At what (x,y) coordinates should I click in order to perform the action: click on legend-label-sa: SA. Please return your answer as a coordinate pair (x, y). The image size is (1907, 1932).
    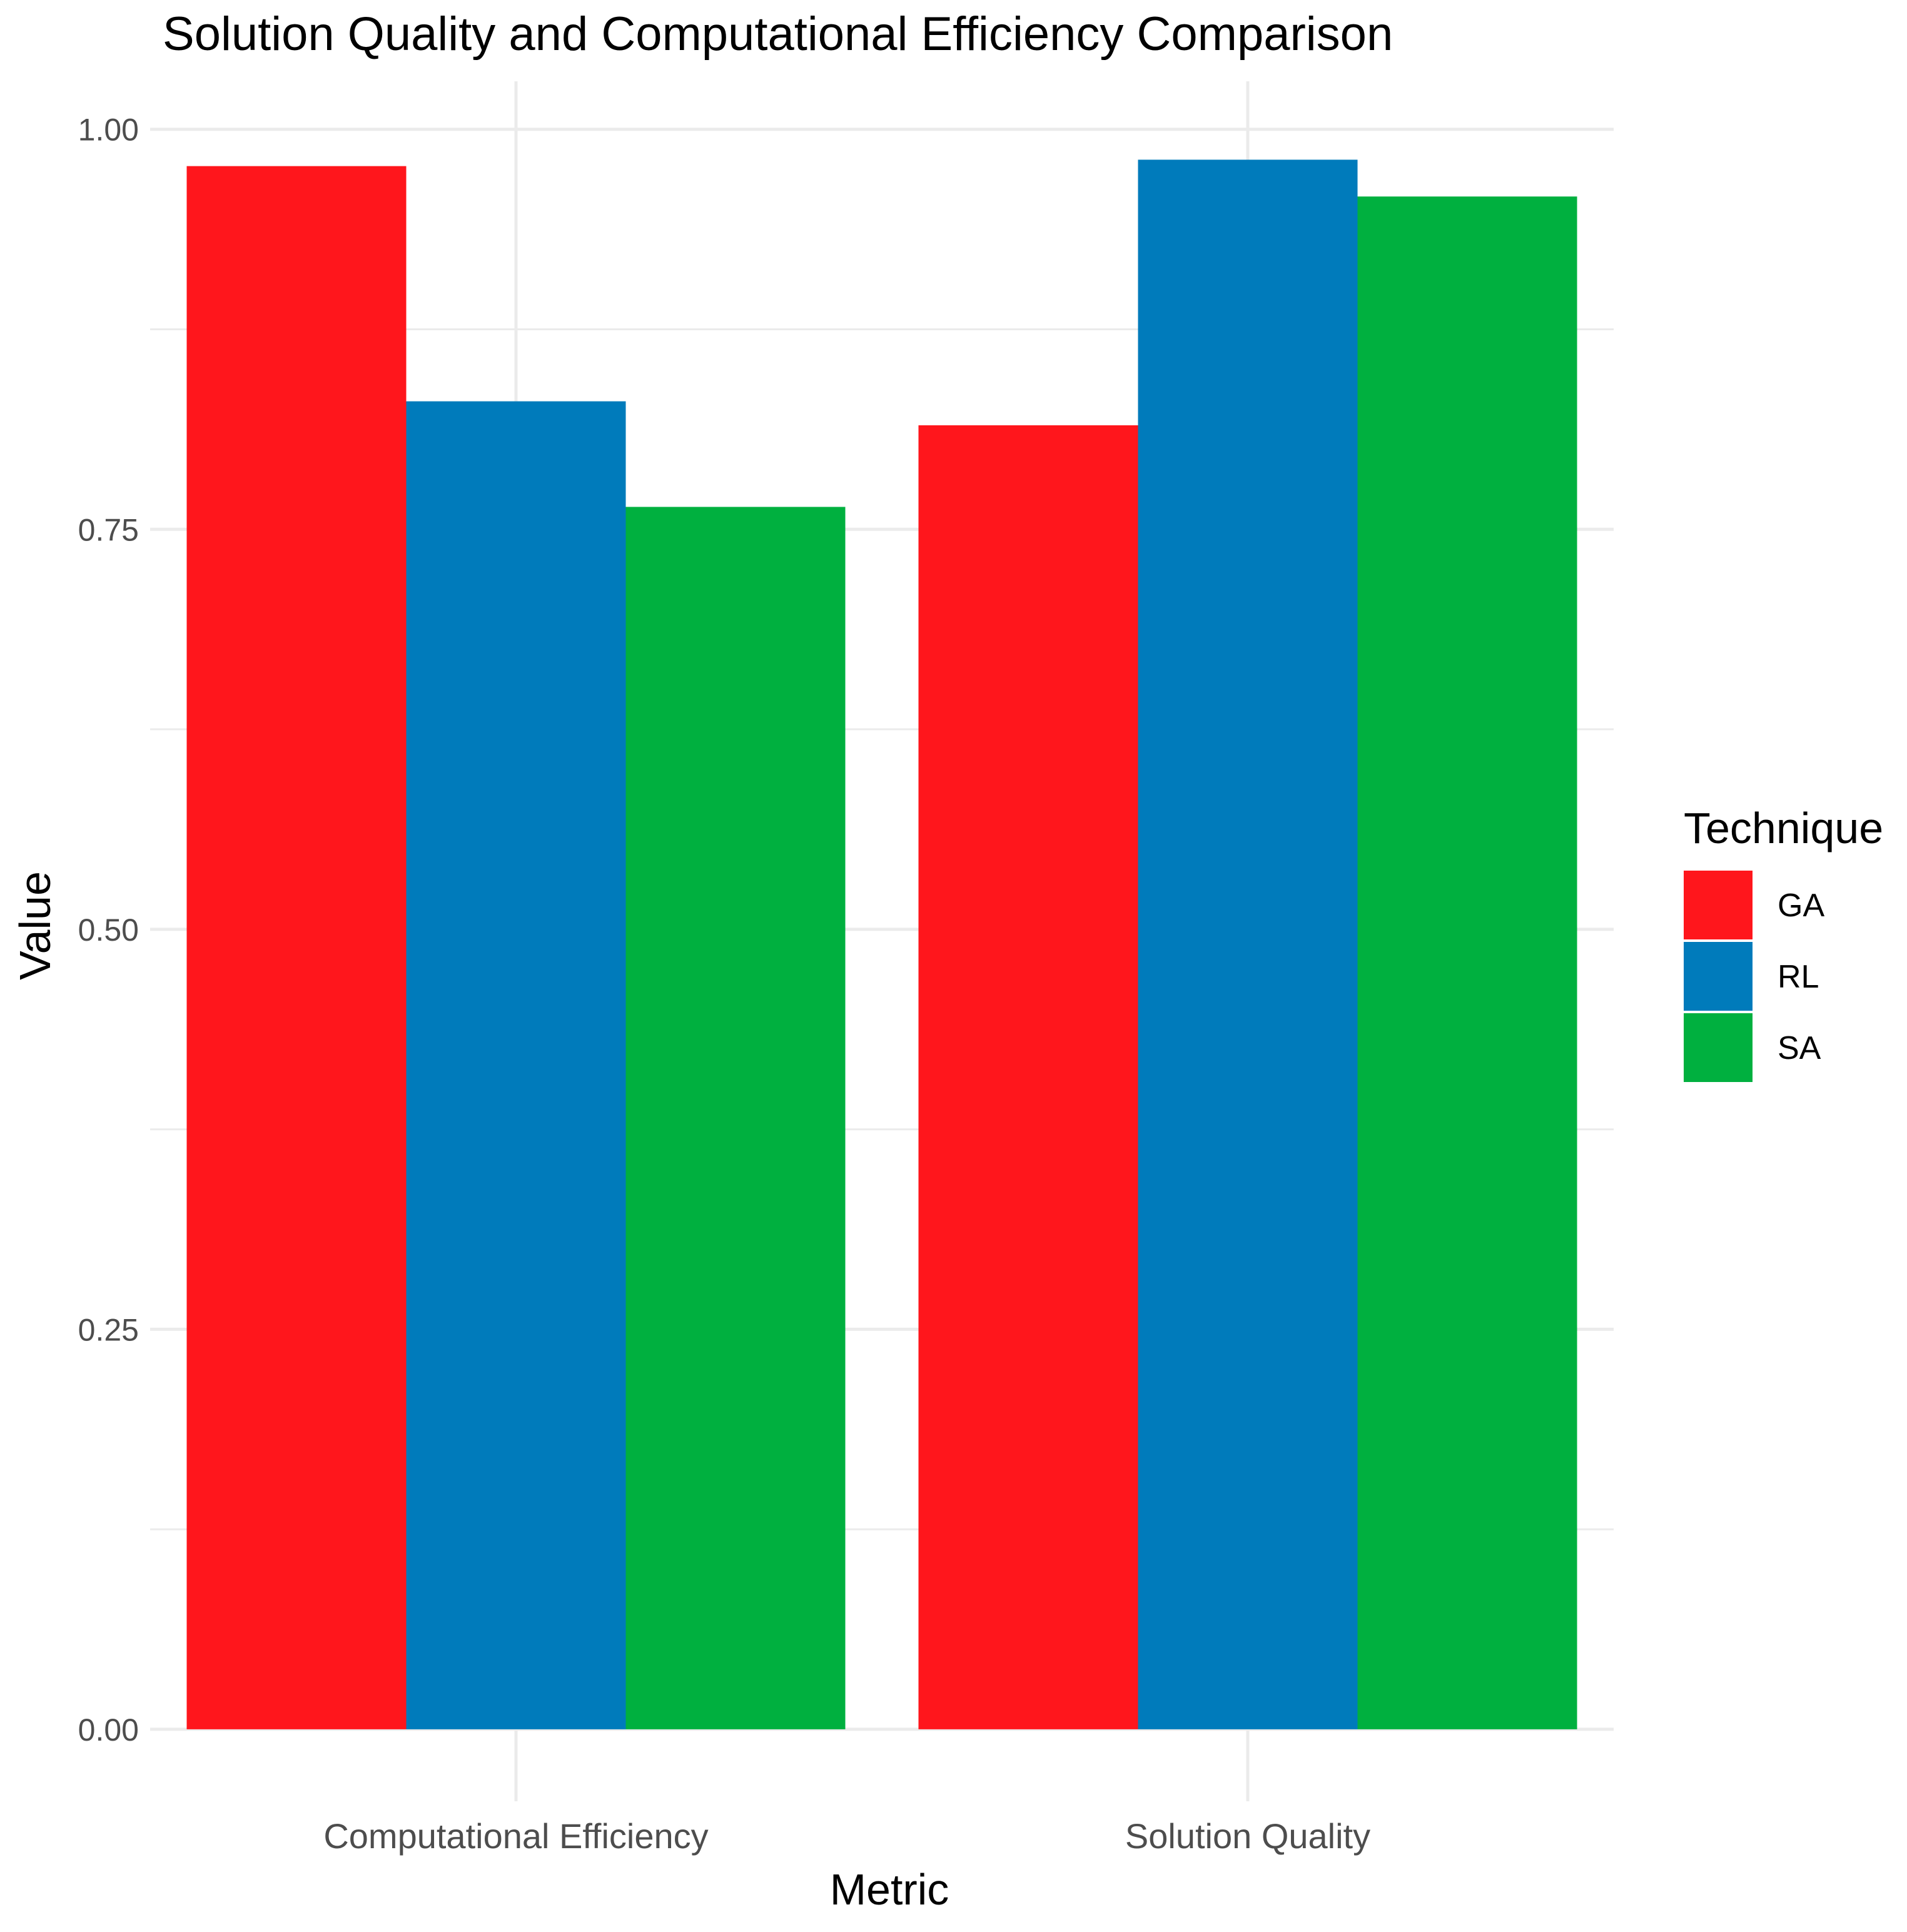
    Looking at the image, I should click on (1799, 1048).